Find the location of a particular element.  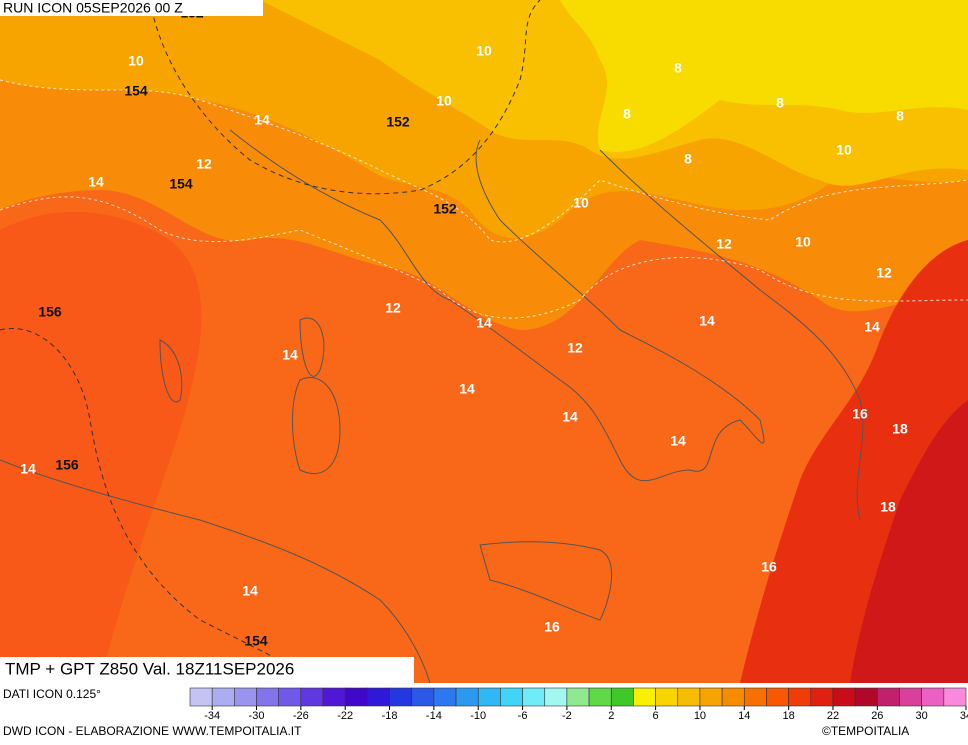

colorbar-label: -26 is located at coordinates (301, 716).